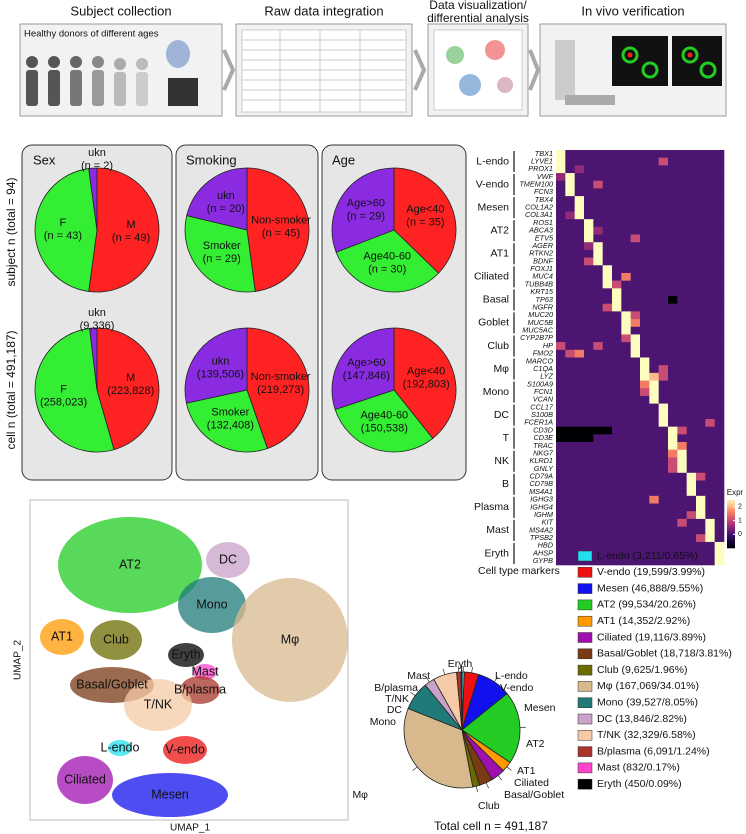 This screenshot has width=746, height=834. What do you see at coordinates (542, 406) in the screenshot?
I see `gene-label: CCL17` at bounding box center [542, 406].